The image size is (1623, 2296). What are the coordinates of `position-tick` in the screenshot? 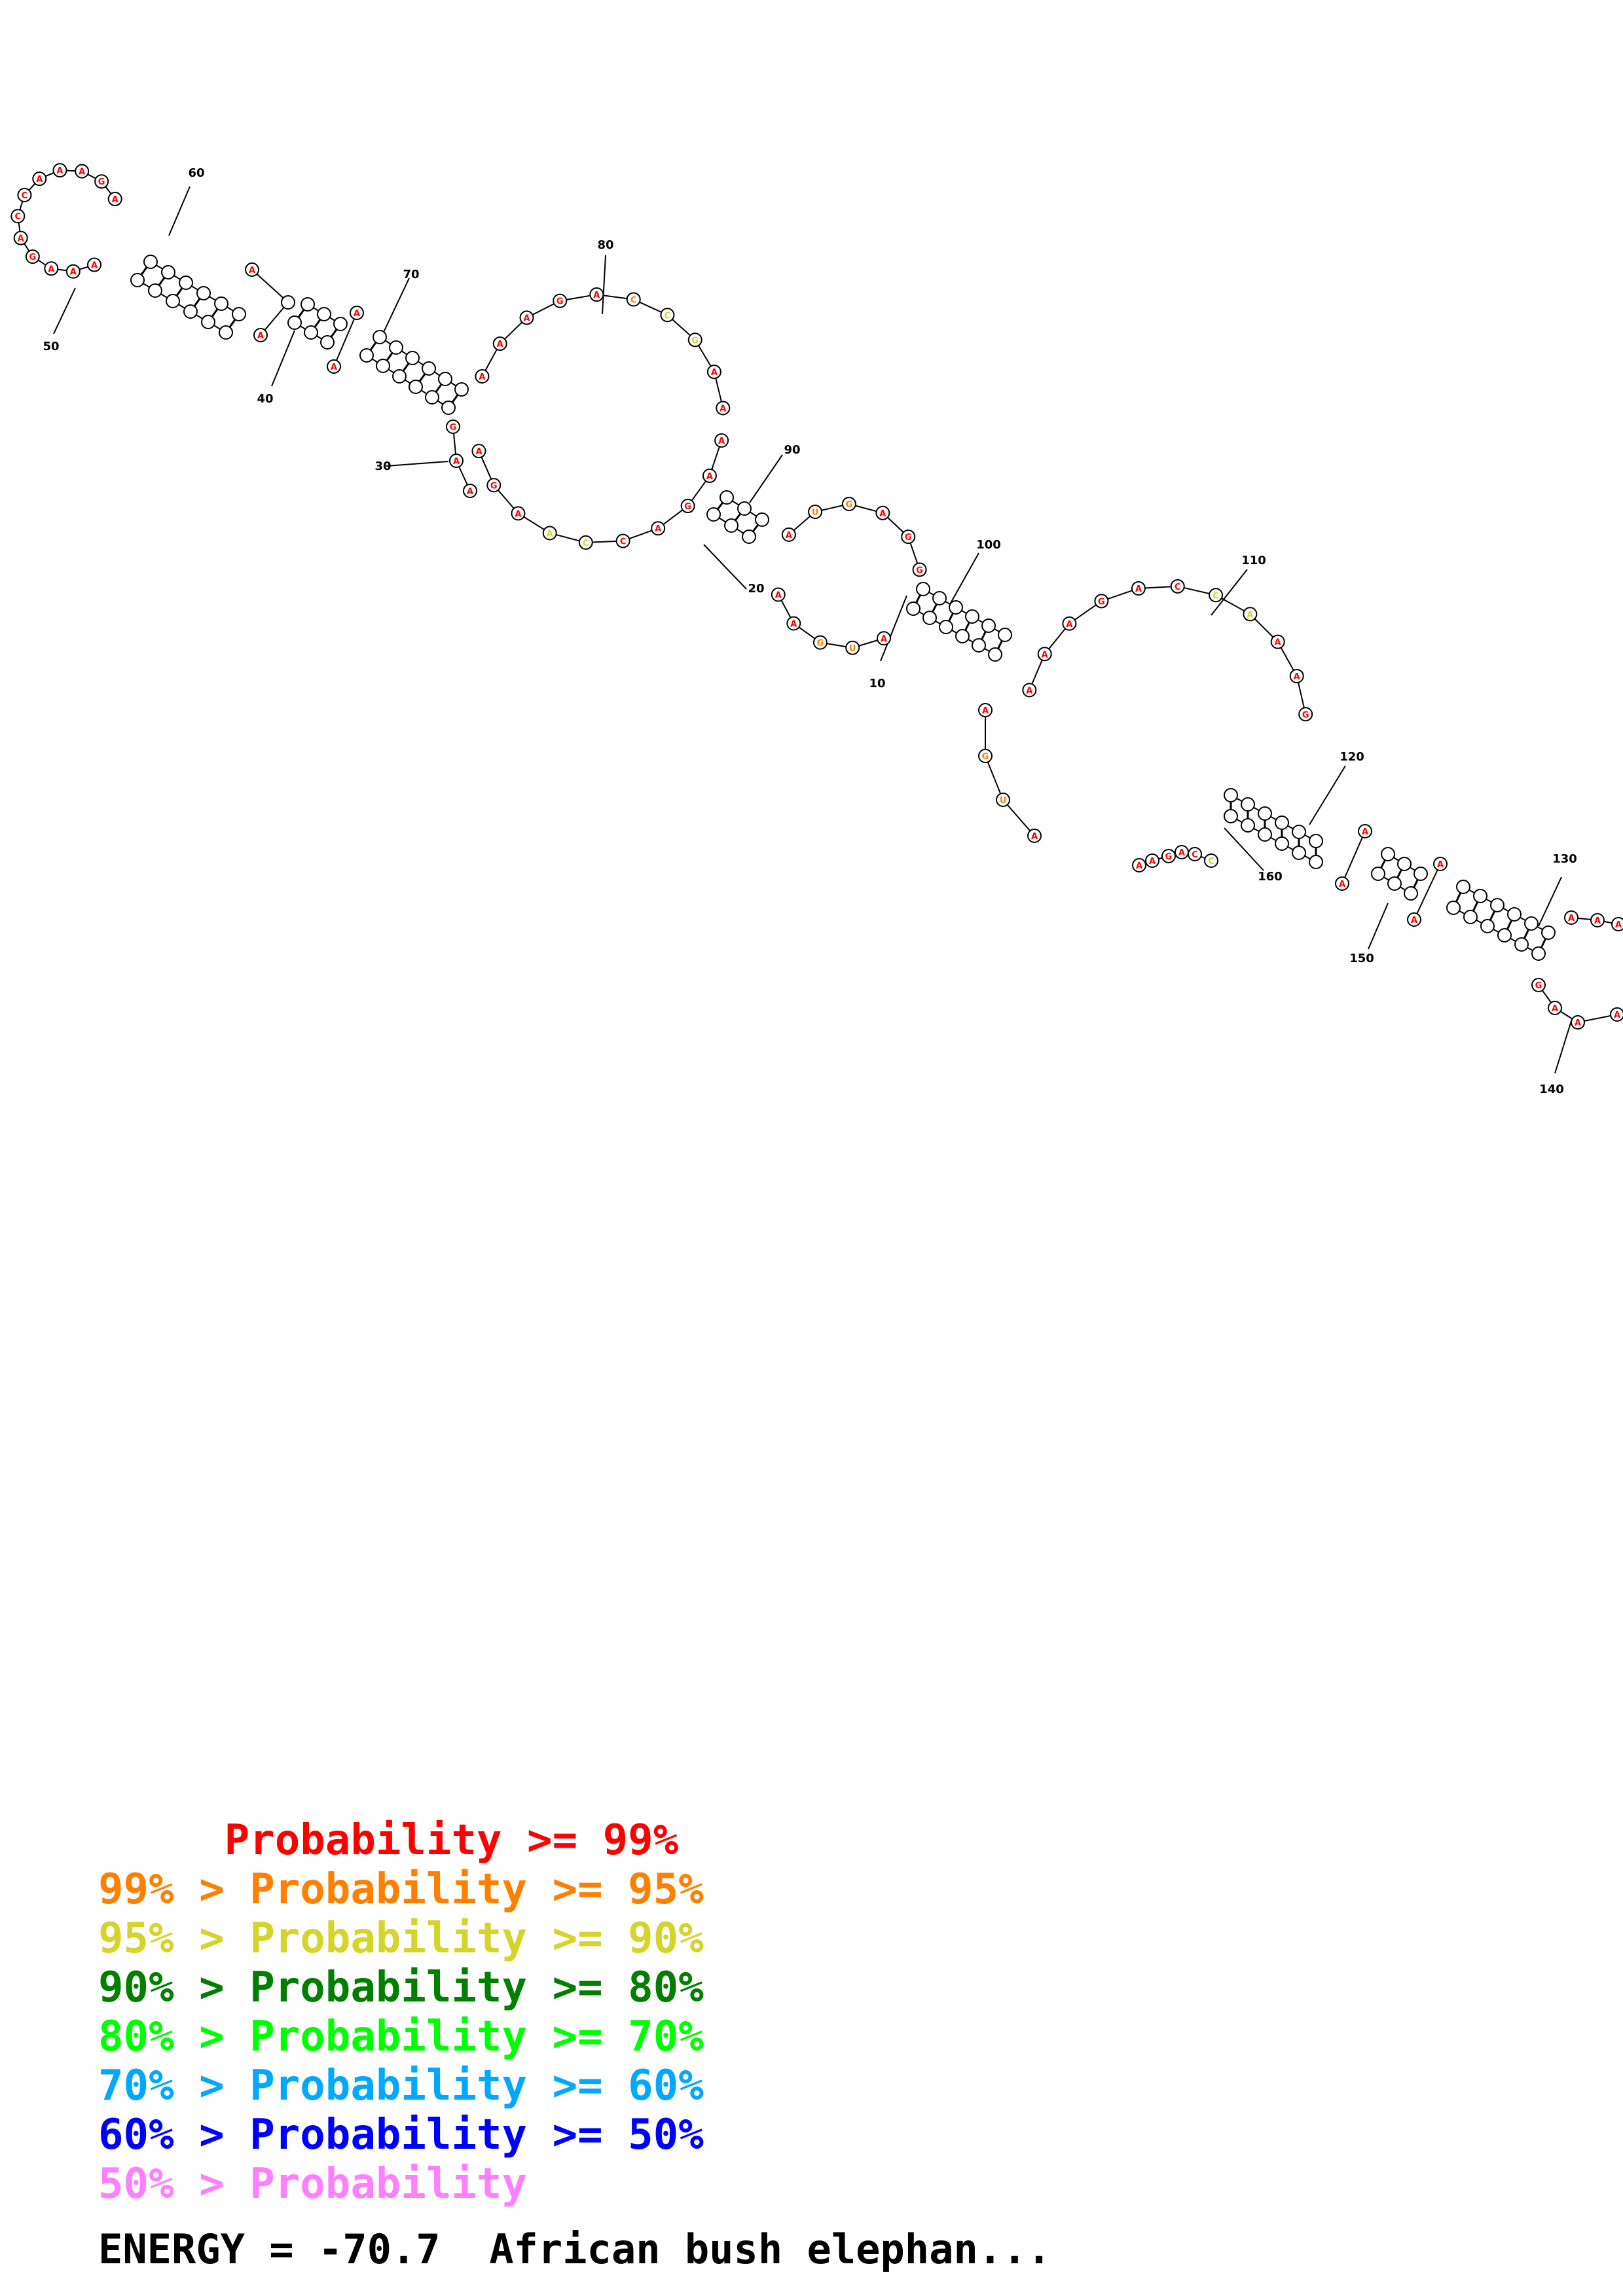 It's located at (1563, 1047).